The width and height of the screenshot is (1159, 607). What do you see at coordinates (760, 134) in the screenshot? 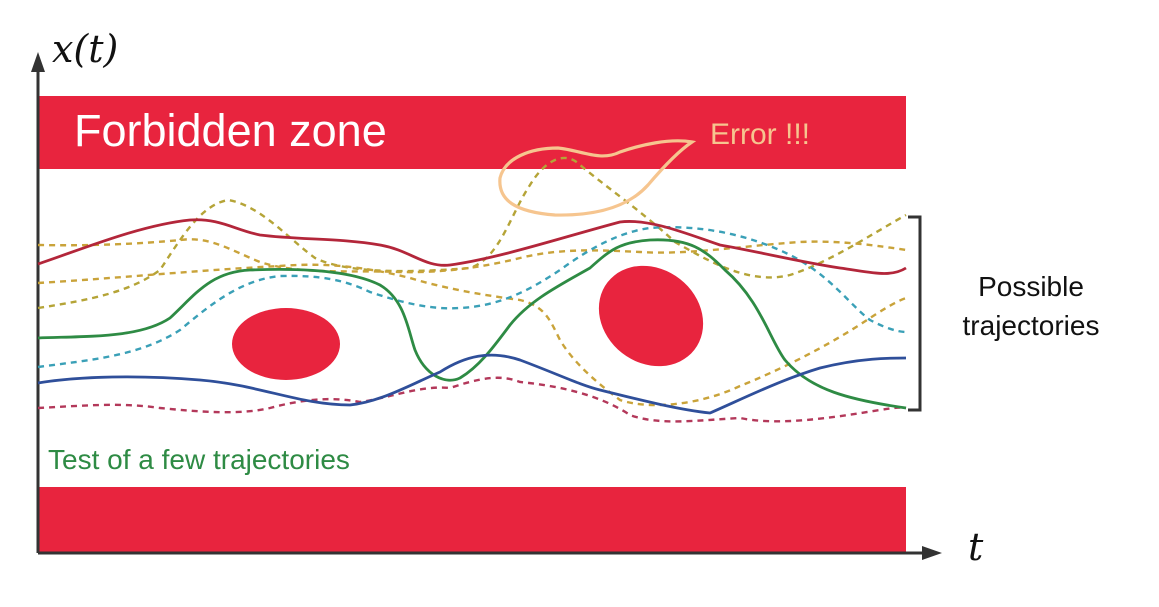
I see `error-label: Error !!!` at bounding box center [760, 134].